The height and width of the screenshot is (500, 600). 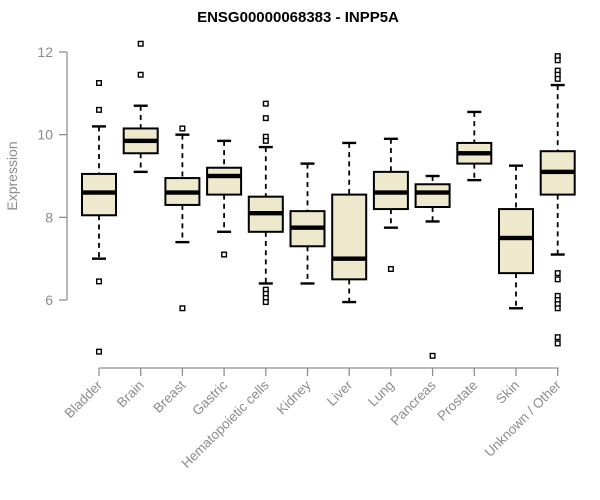 What do you see at coordinates (507, 392) in the screenshot?
I see `x-category-label: Skin` at bounding box center [507, 392].